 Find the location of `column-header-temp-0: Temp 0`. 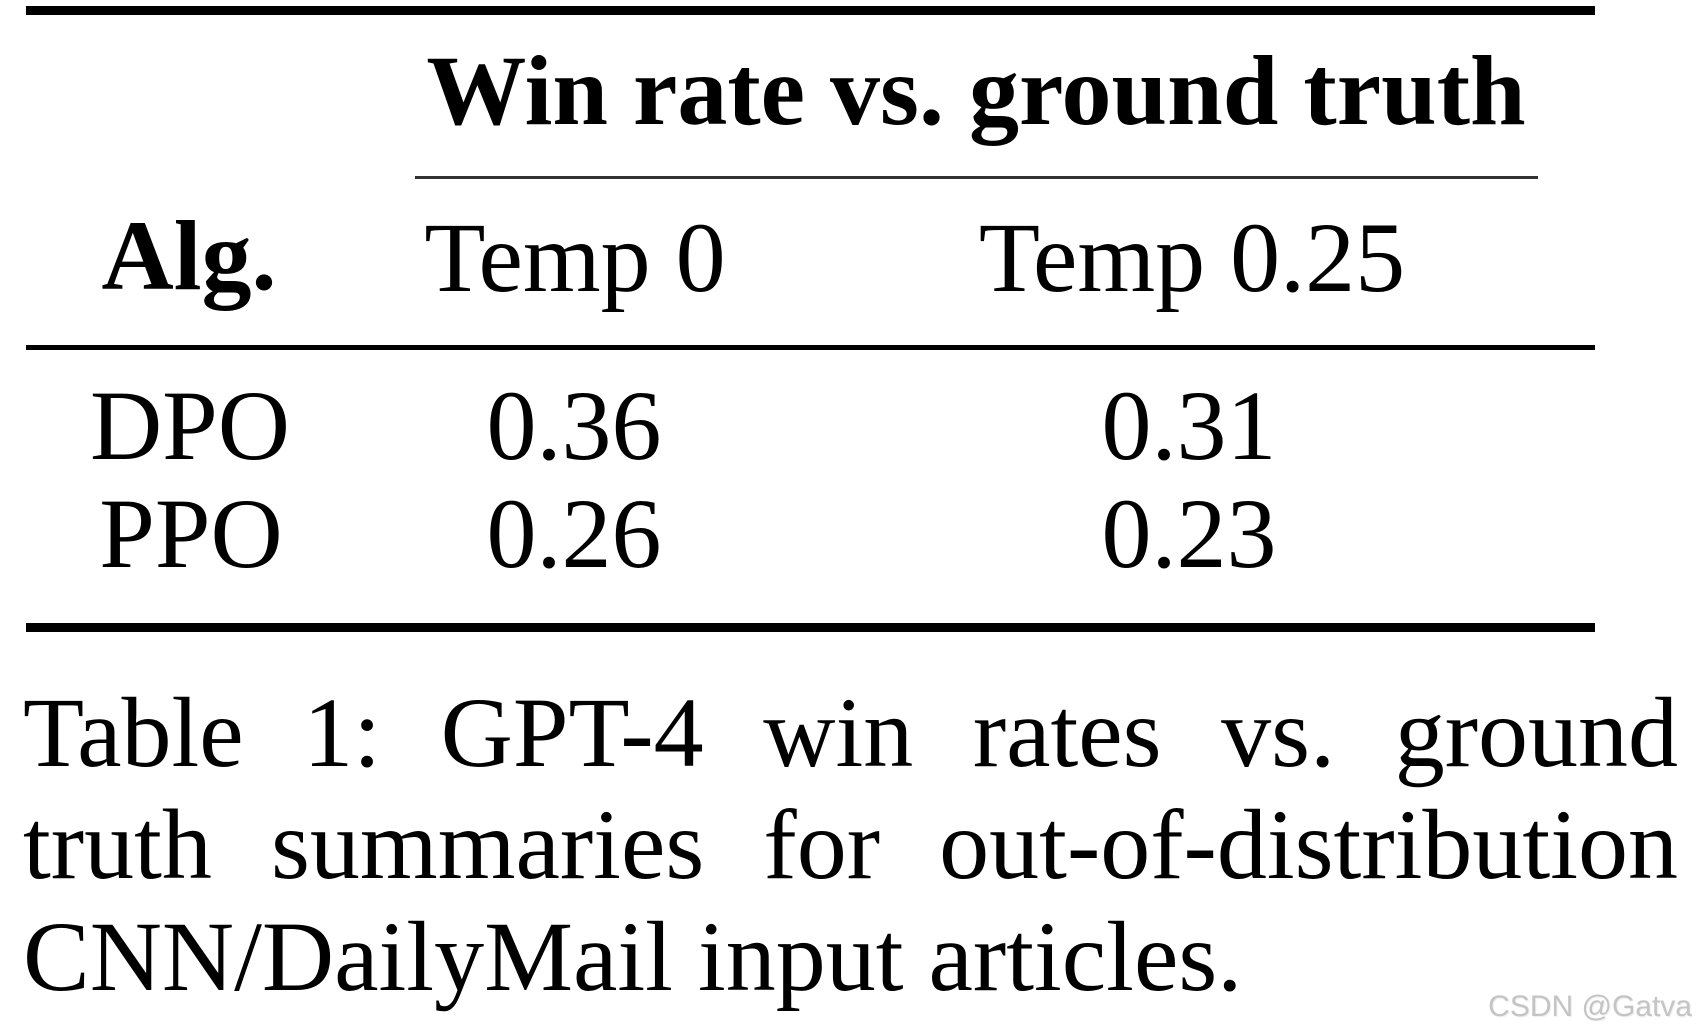

column-header-temp-0: Temp 0 is located at coordinates (575, 257).